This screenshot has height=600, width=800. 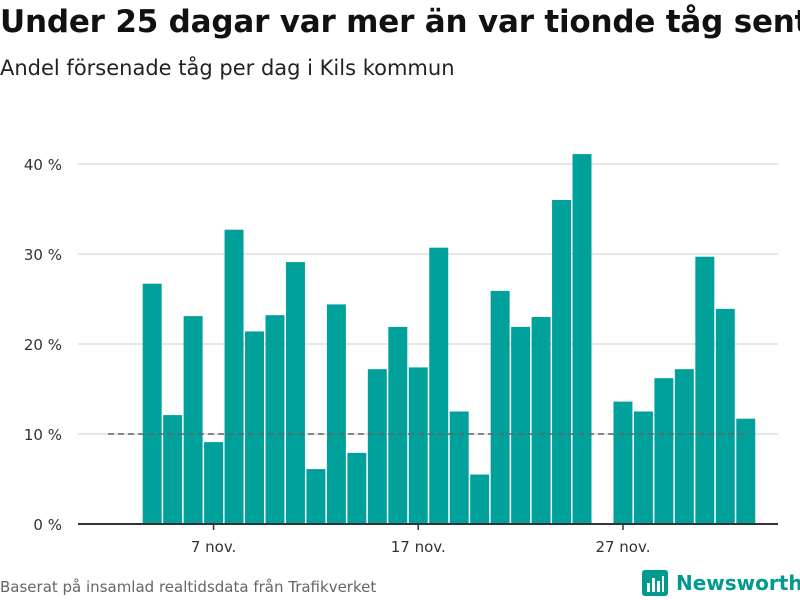 What do you see at coordinates (655, 583) in the screenshot?
I see `newsworthy-logo-icon` at bounding box center [655, 583].